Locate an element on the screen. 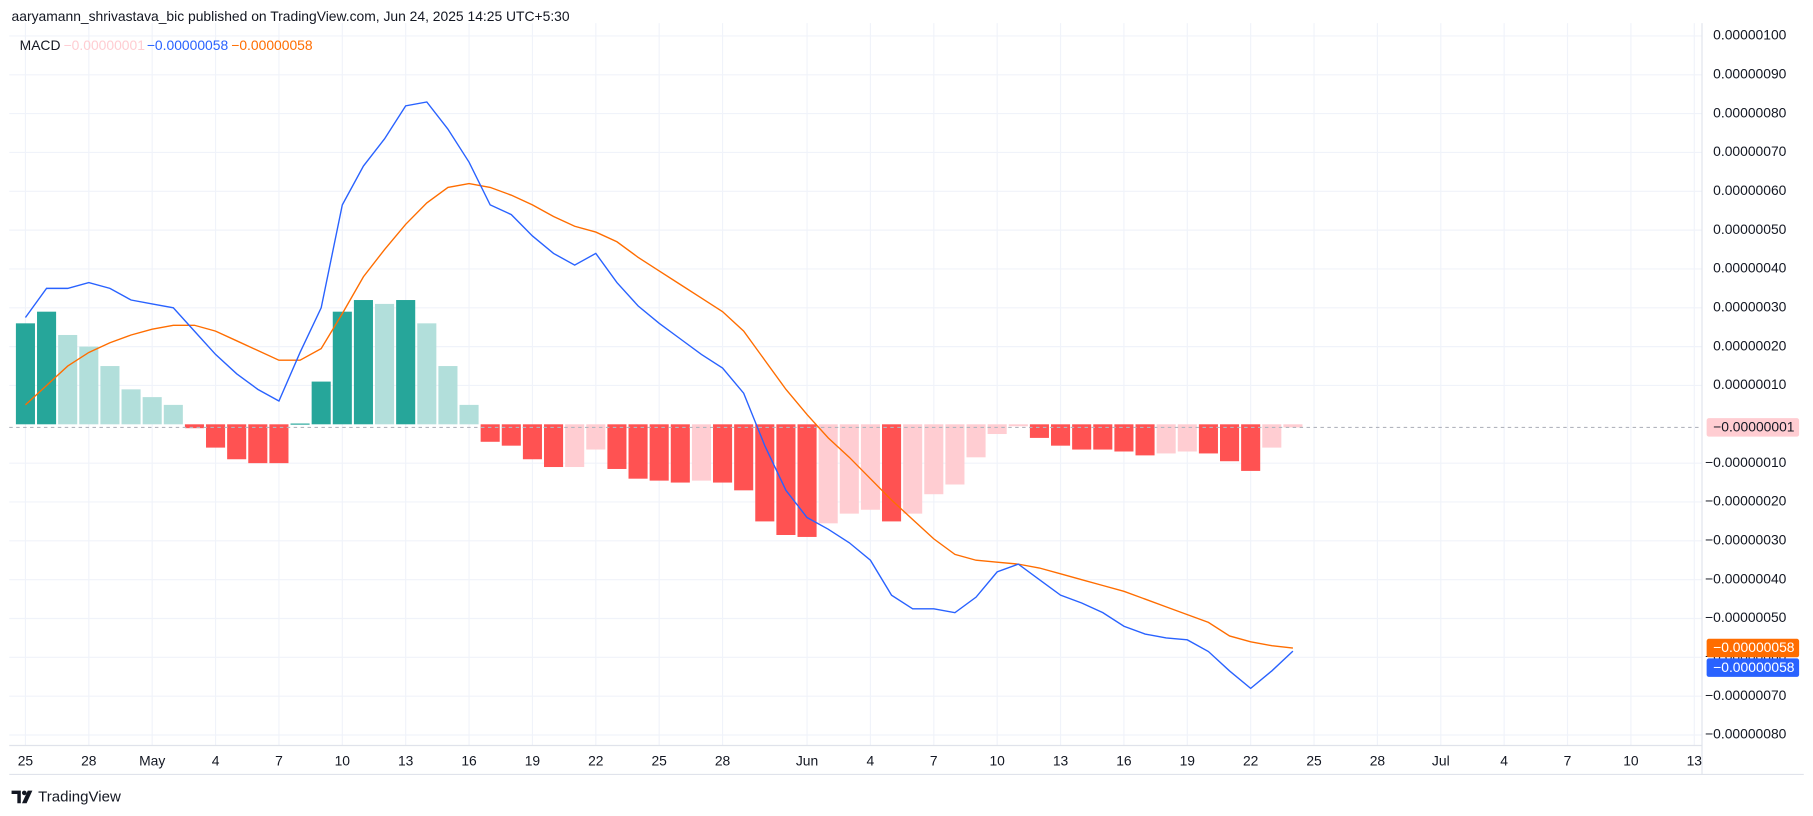  y-tick-label: −0.00000030 is located at coordinates (1746, 539).